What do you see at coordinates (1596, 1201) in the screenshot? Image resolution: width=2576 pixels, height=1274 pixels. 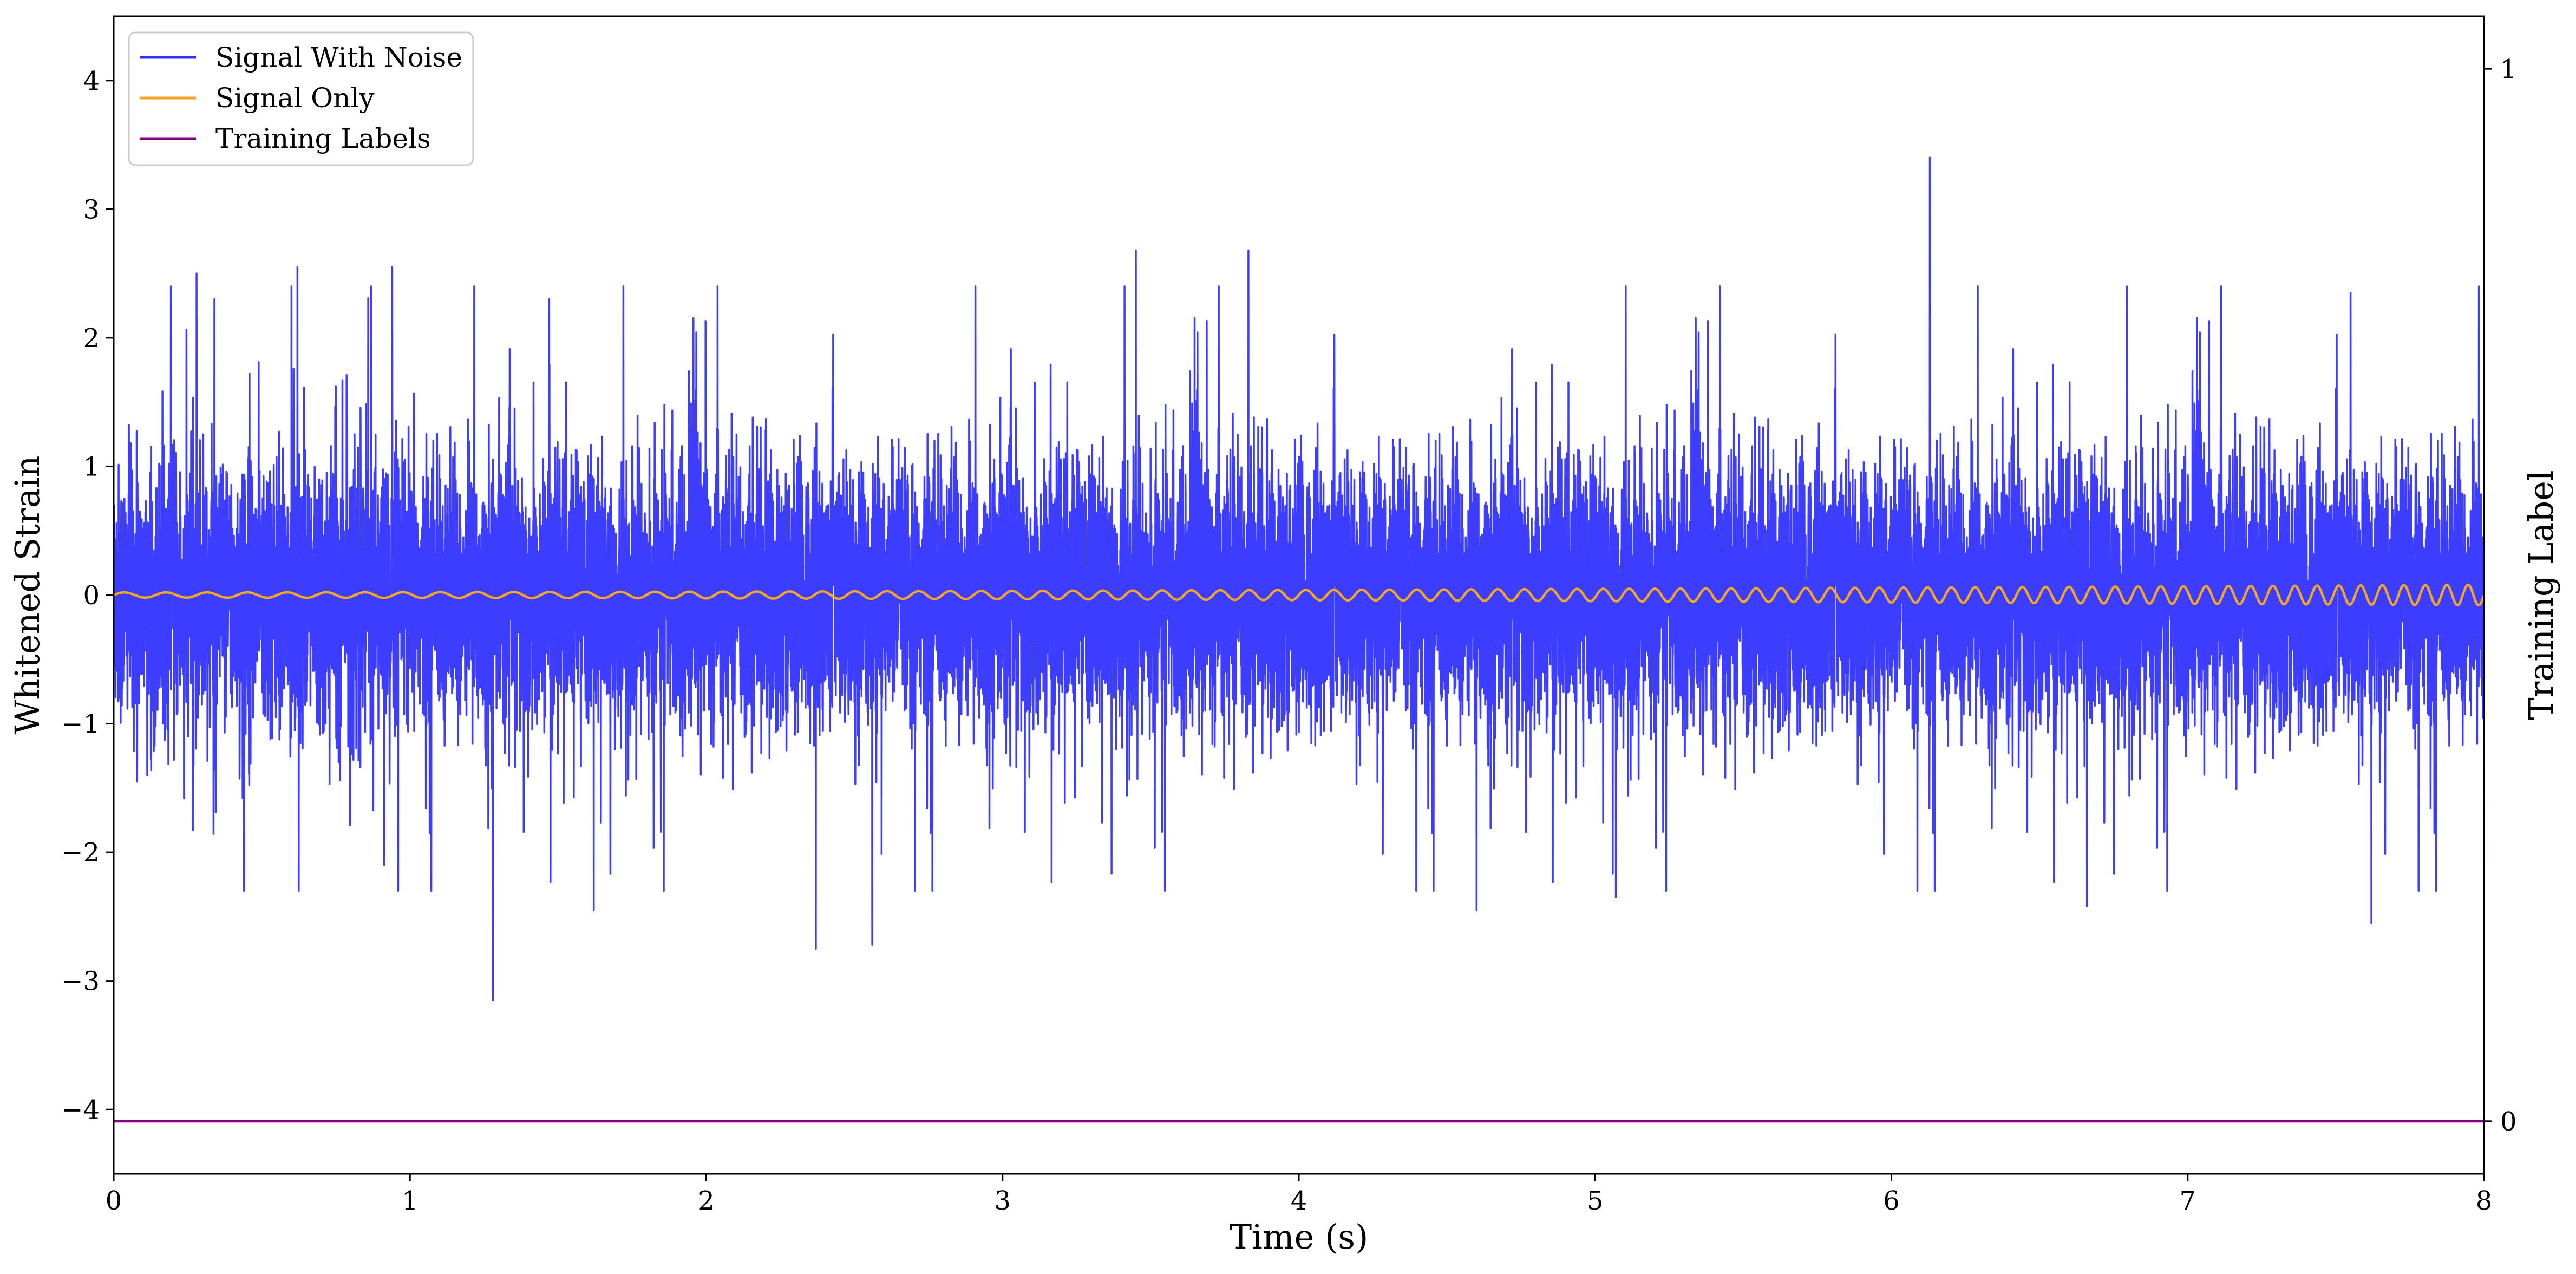 I see `x-tick-label: 5` at bounding box center [1596, 1201].